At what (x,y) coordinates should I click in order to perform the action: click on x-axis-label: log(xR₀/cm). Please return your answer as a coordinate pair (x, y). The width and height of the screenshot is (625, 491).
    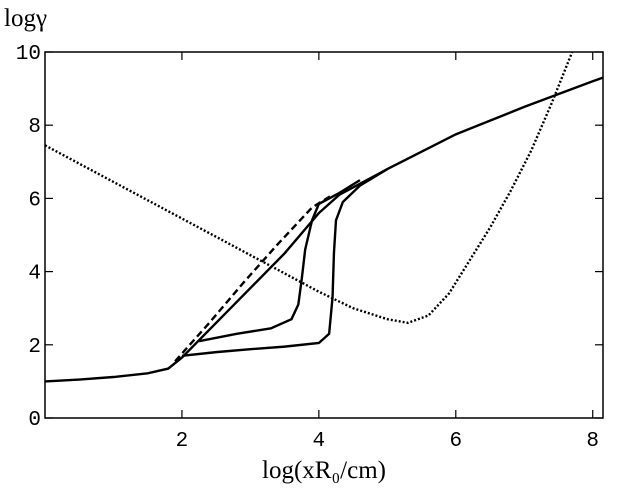
    Looking at the image, I should click on (324, 470).